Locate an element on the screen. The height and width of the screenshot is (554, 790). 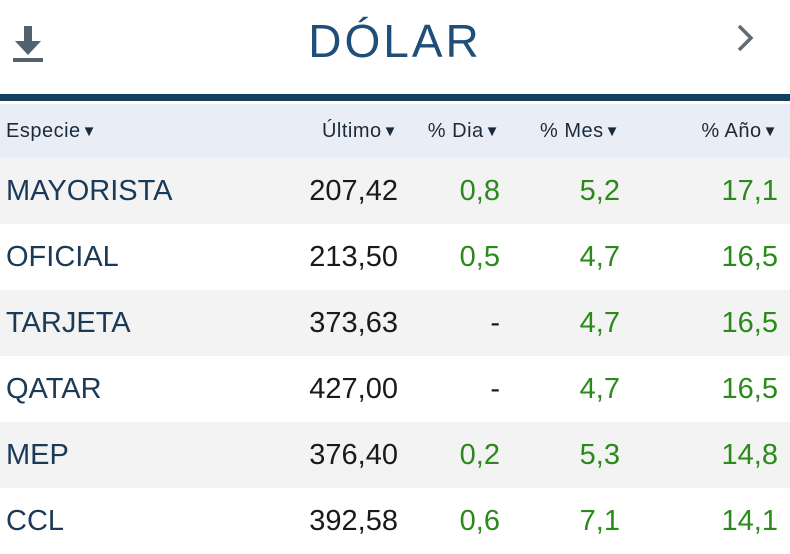
table-row: MAYORISTA 207,42 0,8 5,2 17,1 is located at coordinates (395, 191).